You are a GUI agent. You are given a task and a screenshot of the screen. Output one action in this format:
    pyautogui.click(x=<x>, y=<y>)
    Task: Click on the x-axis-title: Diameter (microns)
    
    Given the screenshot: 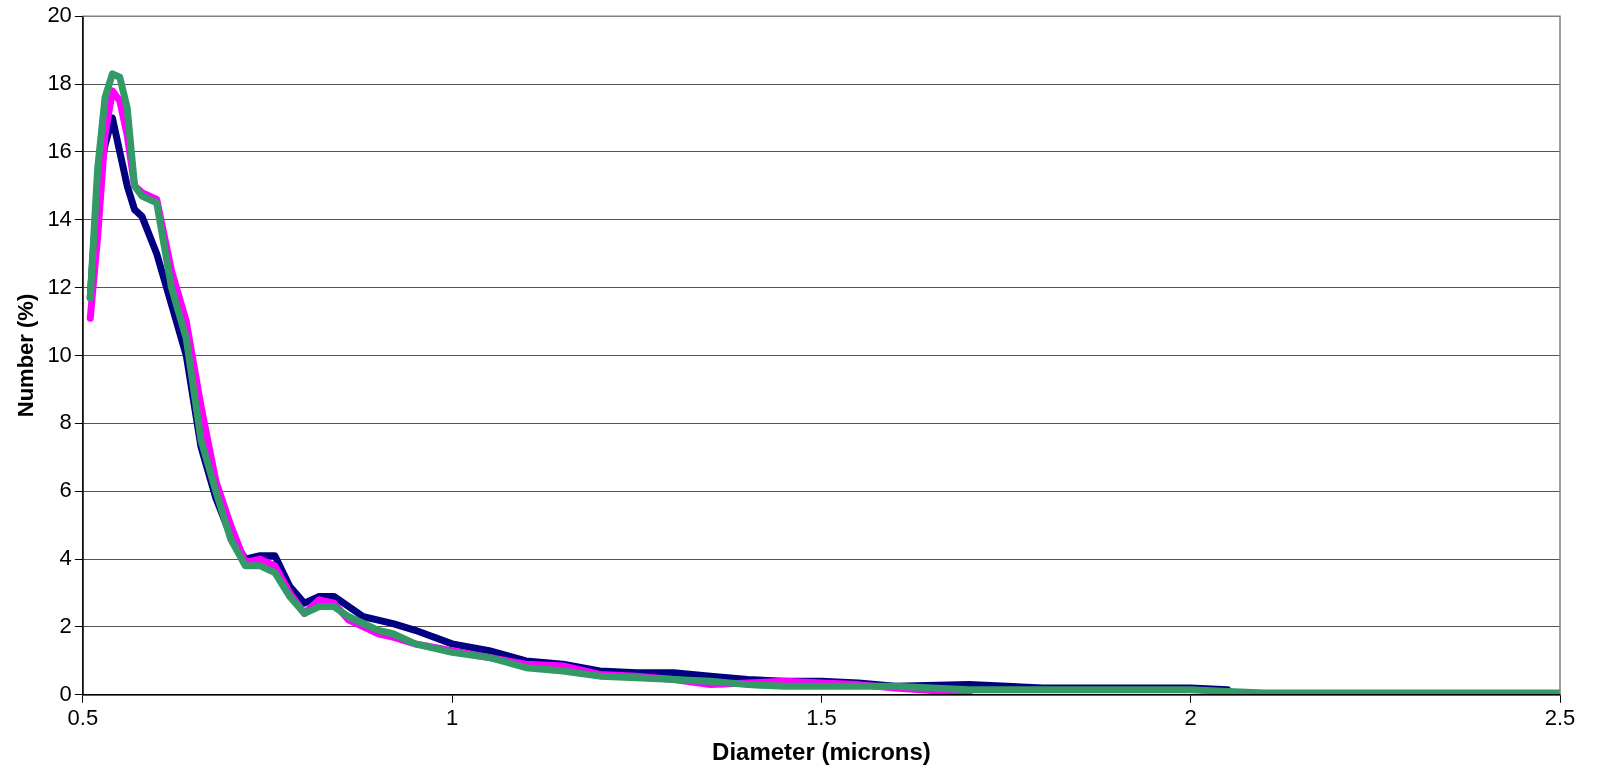 What is the action you would take?
    pyautogui.click(x=821, y=752)
    